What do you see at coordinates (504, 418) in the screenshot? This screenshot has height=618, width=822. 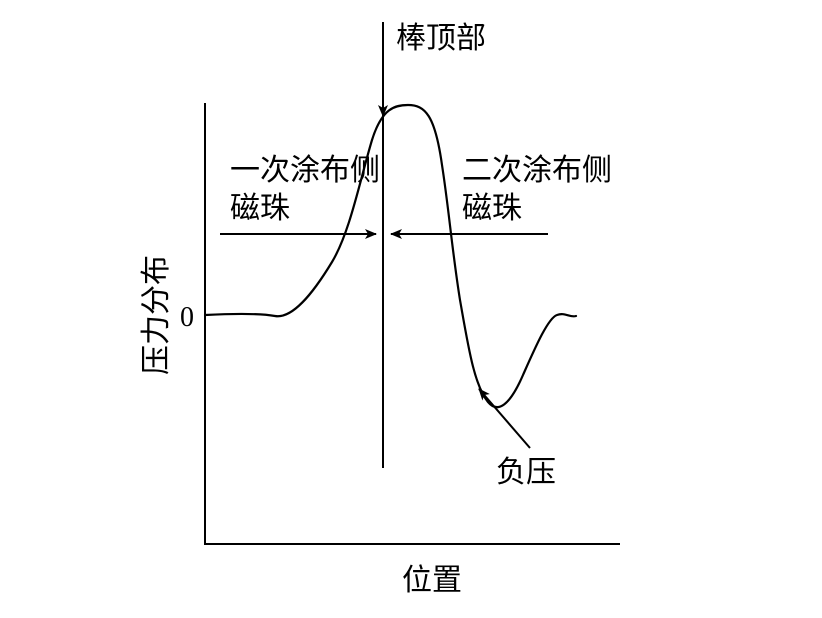 I see `negative-pressure-arrow` at bounding box center [504, 418].